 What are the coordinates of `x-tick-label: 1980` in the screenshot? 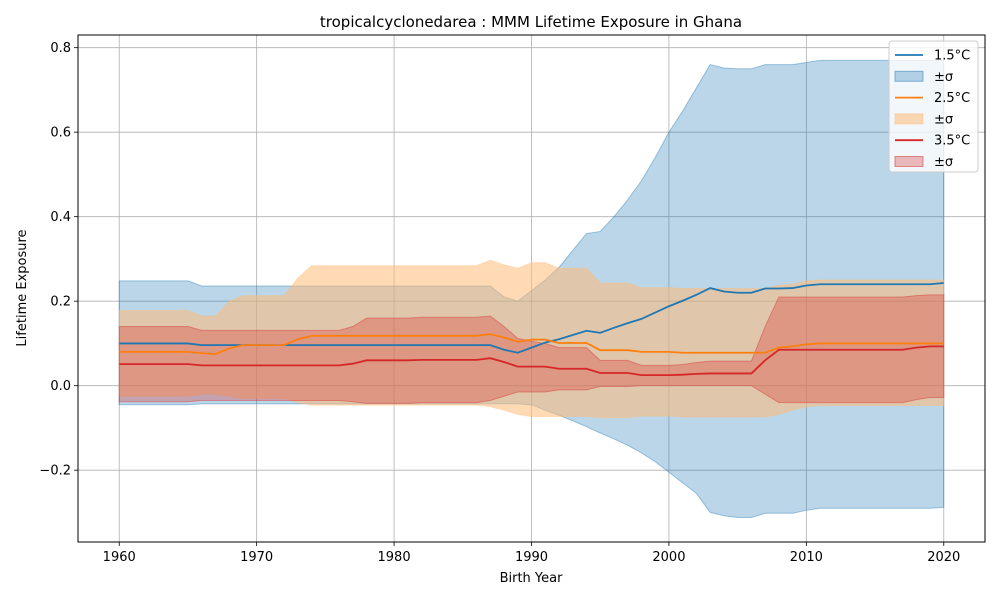 It's located at (394, 557).